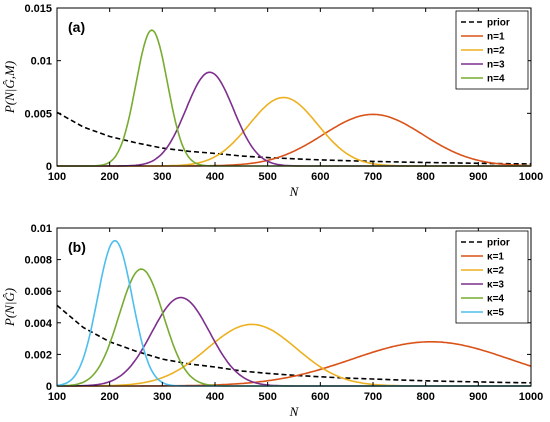 The height and width of the screenshot is (422, 550). What do you see at coordinates (495, 271) in the screenshot?
I see `legend-entry: κ=2` at bounding box center [495, 271].